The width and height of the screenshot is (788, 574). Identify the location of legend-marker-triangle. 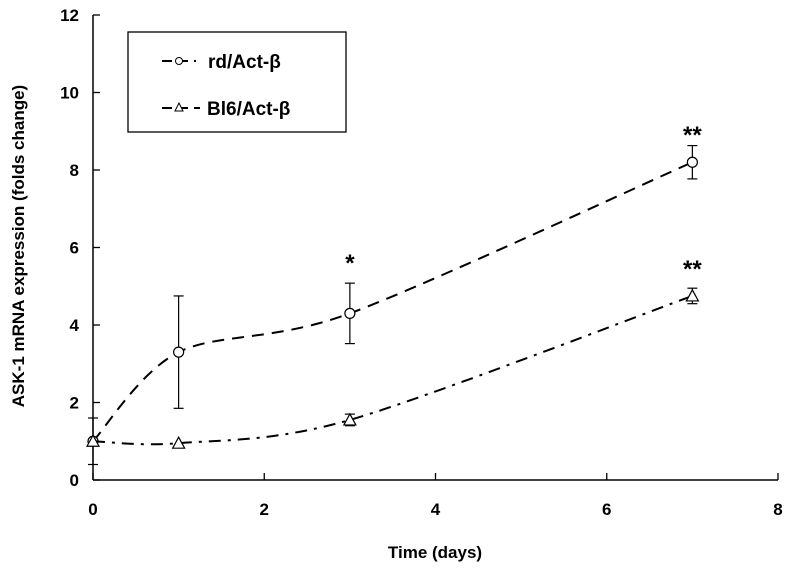
(179, 106).